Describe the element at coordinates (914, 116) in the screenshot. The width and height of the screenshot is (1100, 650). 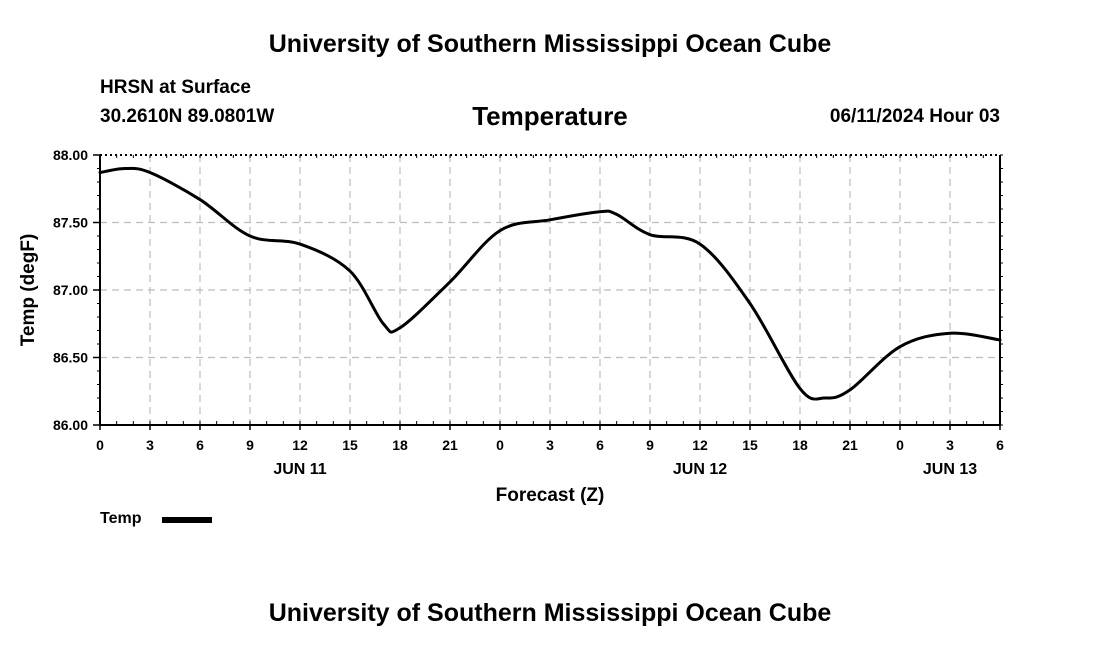
I see `timestamp-label: 06/11/2024 Hour 03` at that location.